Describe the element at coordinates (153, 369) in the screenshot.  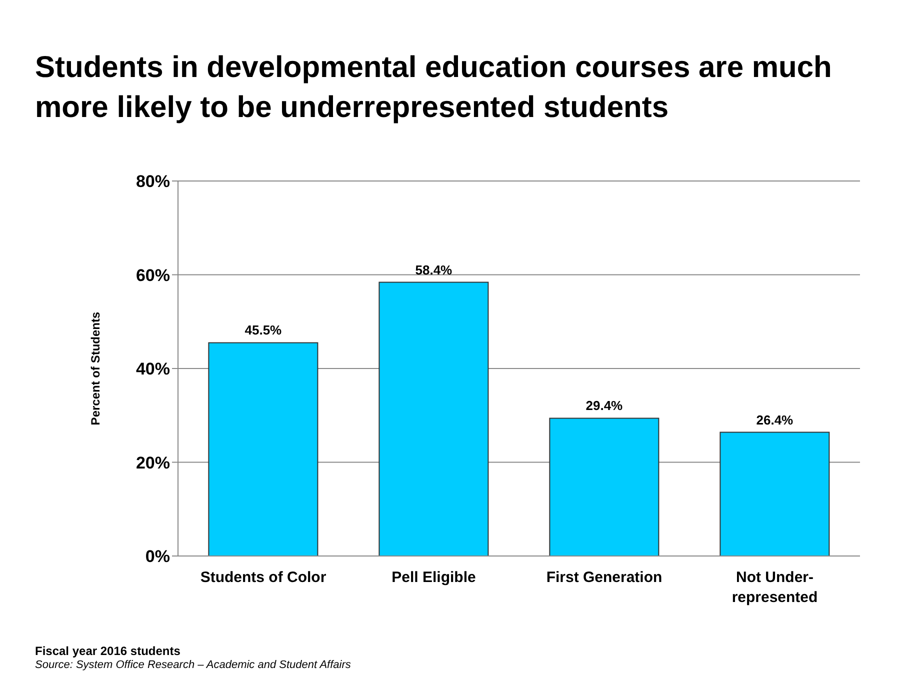
I see `y-tick-label: 40%` at that location.